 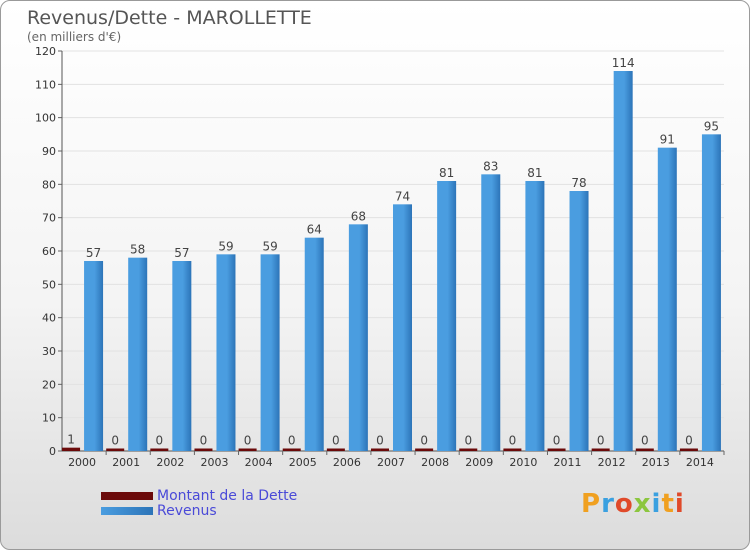 I want to click on y-tick-label: 20, so click(x=49, y=384).